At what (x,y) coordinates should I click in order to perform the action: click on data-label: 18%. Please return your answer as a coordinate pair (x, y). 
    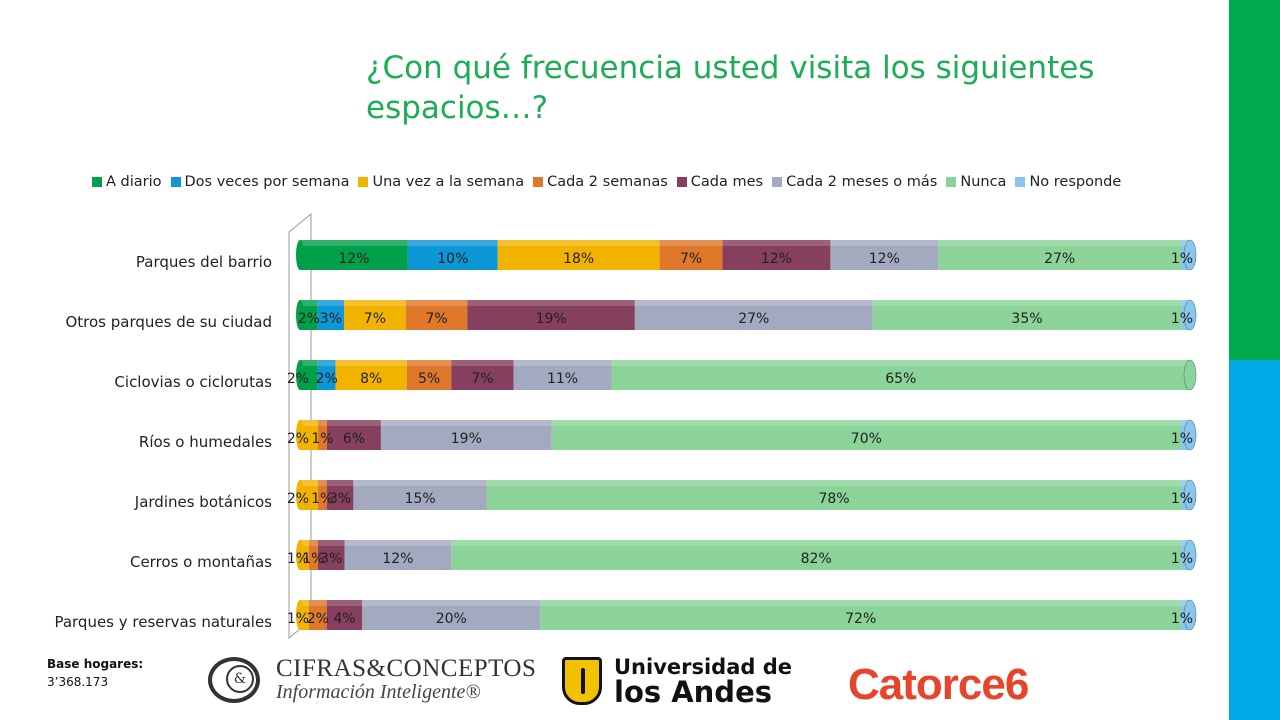
    Looking at the image, I should click on (578, 259).